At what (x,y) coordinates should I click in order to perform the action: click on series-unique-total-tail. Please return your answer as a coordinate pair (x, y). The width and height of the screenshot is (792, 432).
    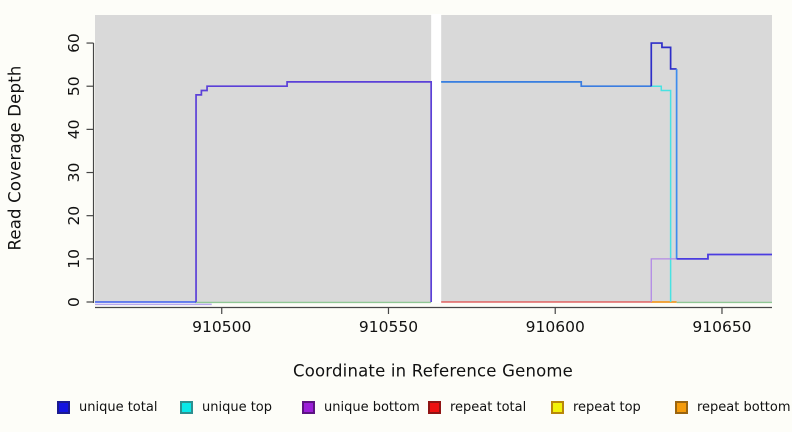
    Looking at the image, I should click on (724, 256).